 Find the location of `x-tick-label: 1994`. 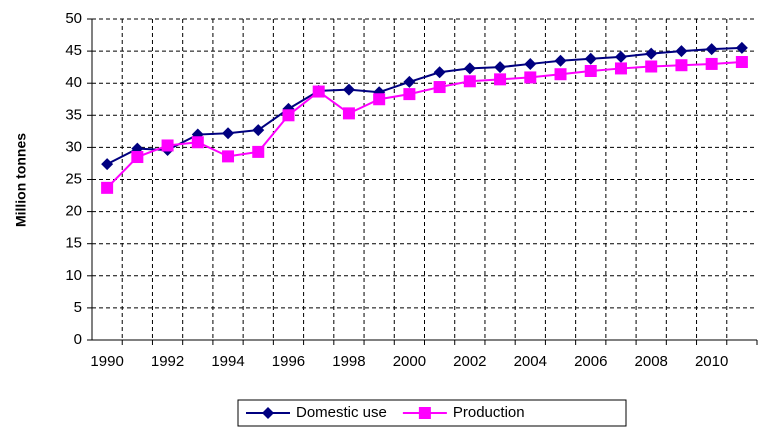

x-tick-label: 1994 is located at coordinates (227, 361).